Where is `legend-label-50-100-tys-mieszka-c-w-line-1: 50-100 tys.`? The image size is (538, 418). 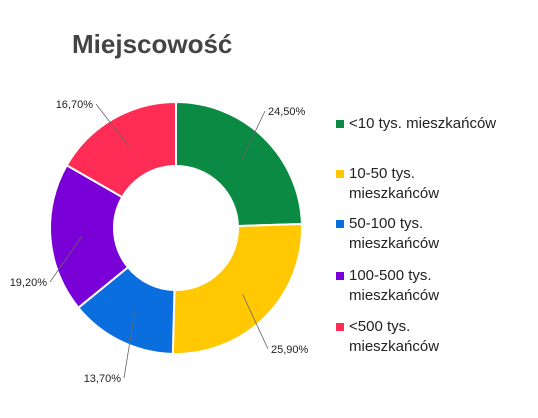
legend-label-50-100-tys-mieszka-c-w-line-1: 50-100 tys. is located at coordinates (386, 223).